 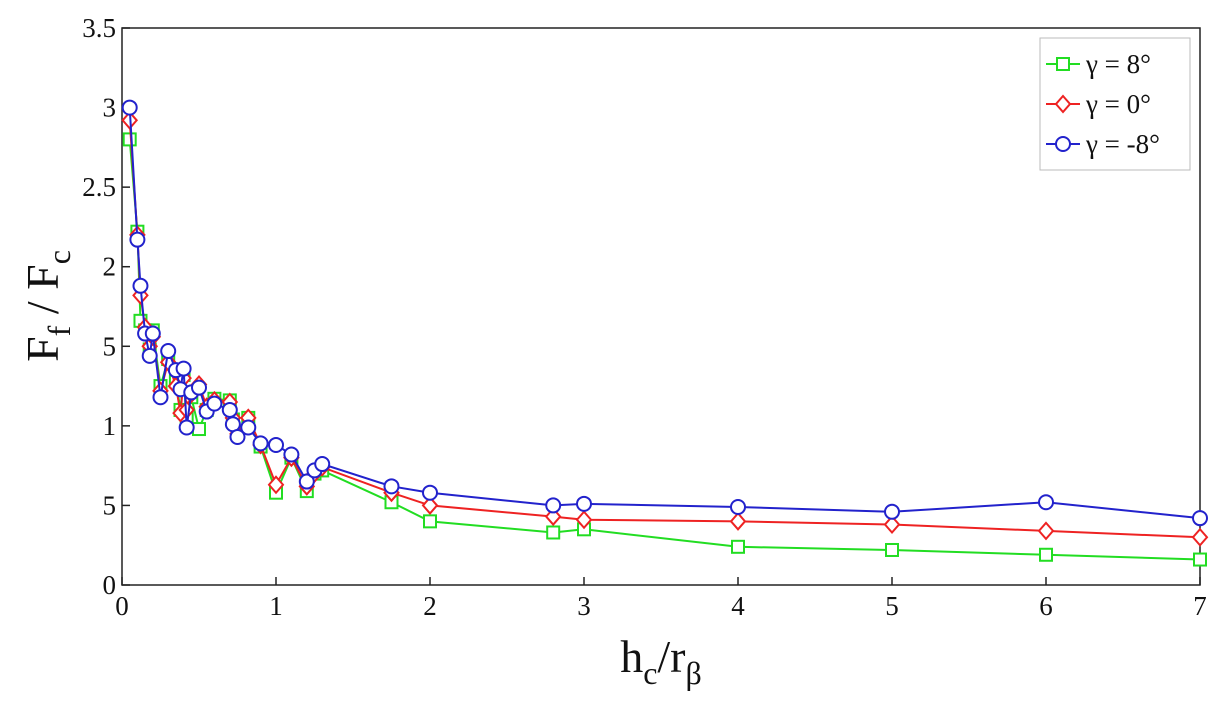 What do you see at coordinates (110, 108) in the screenshot?
I see `y-tick-label: 3` at bounding box center [110, 108].